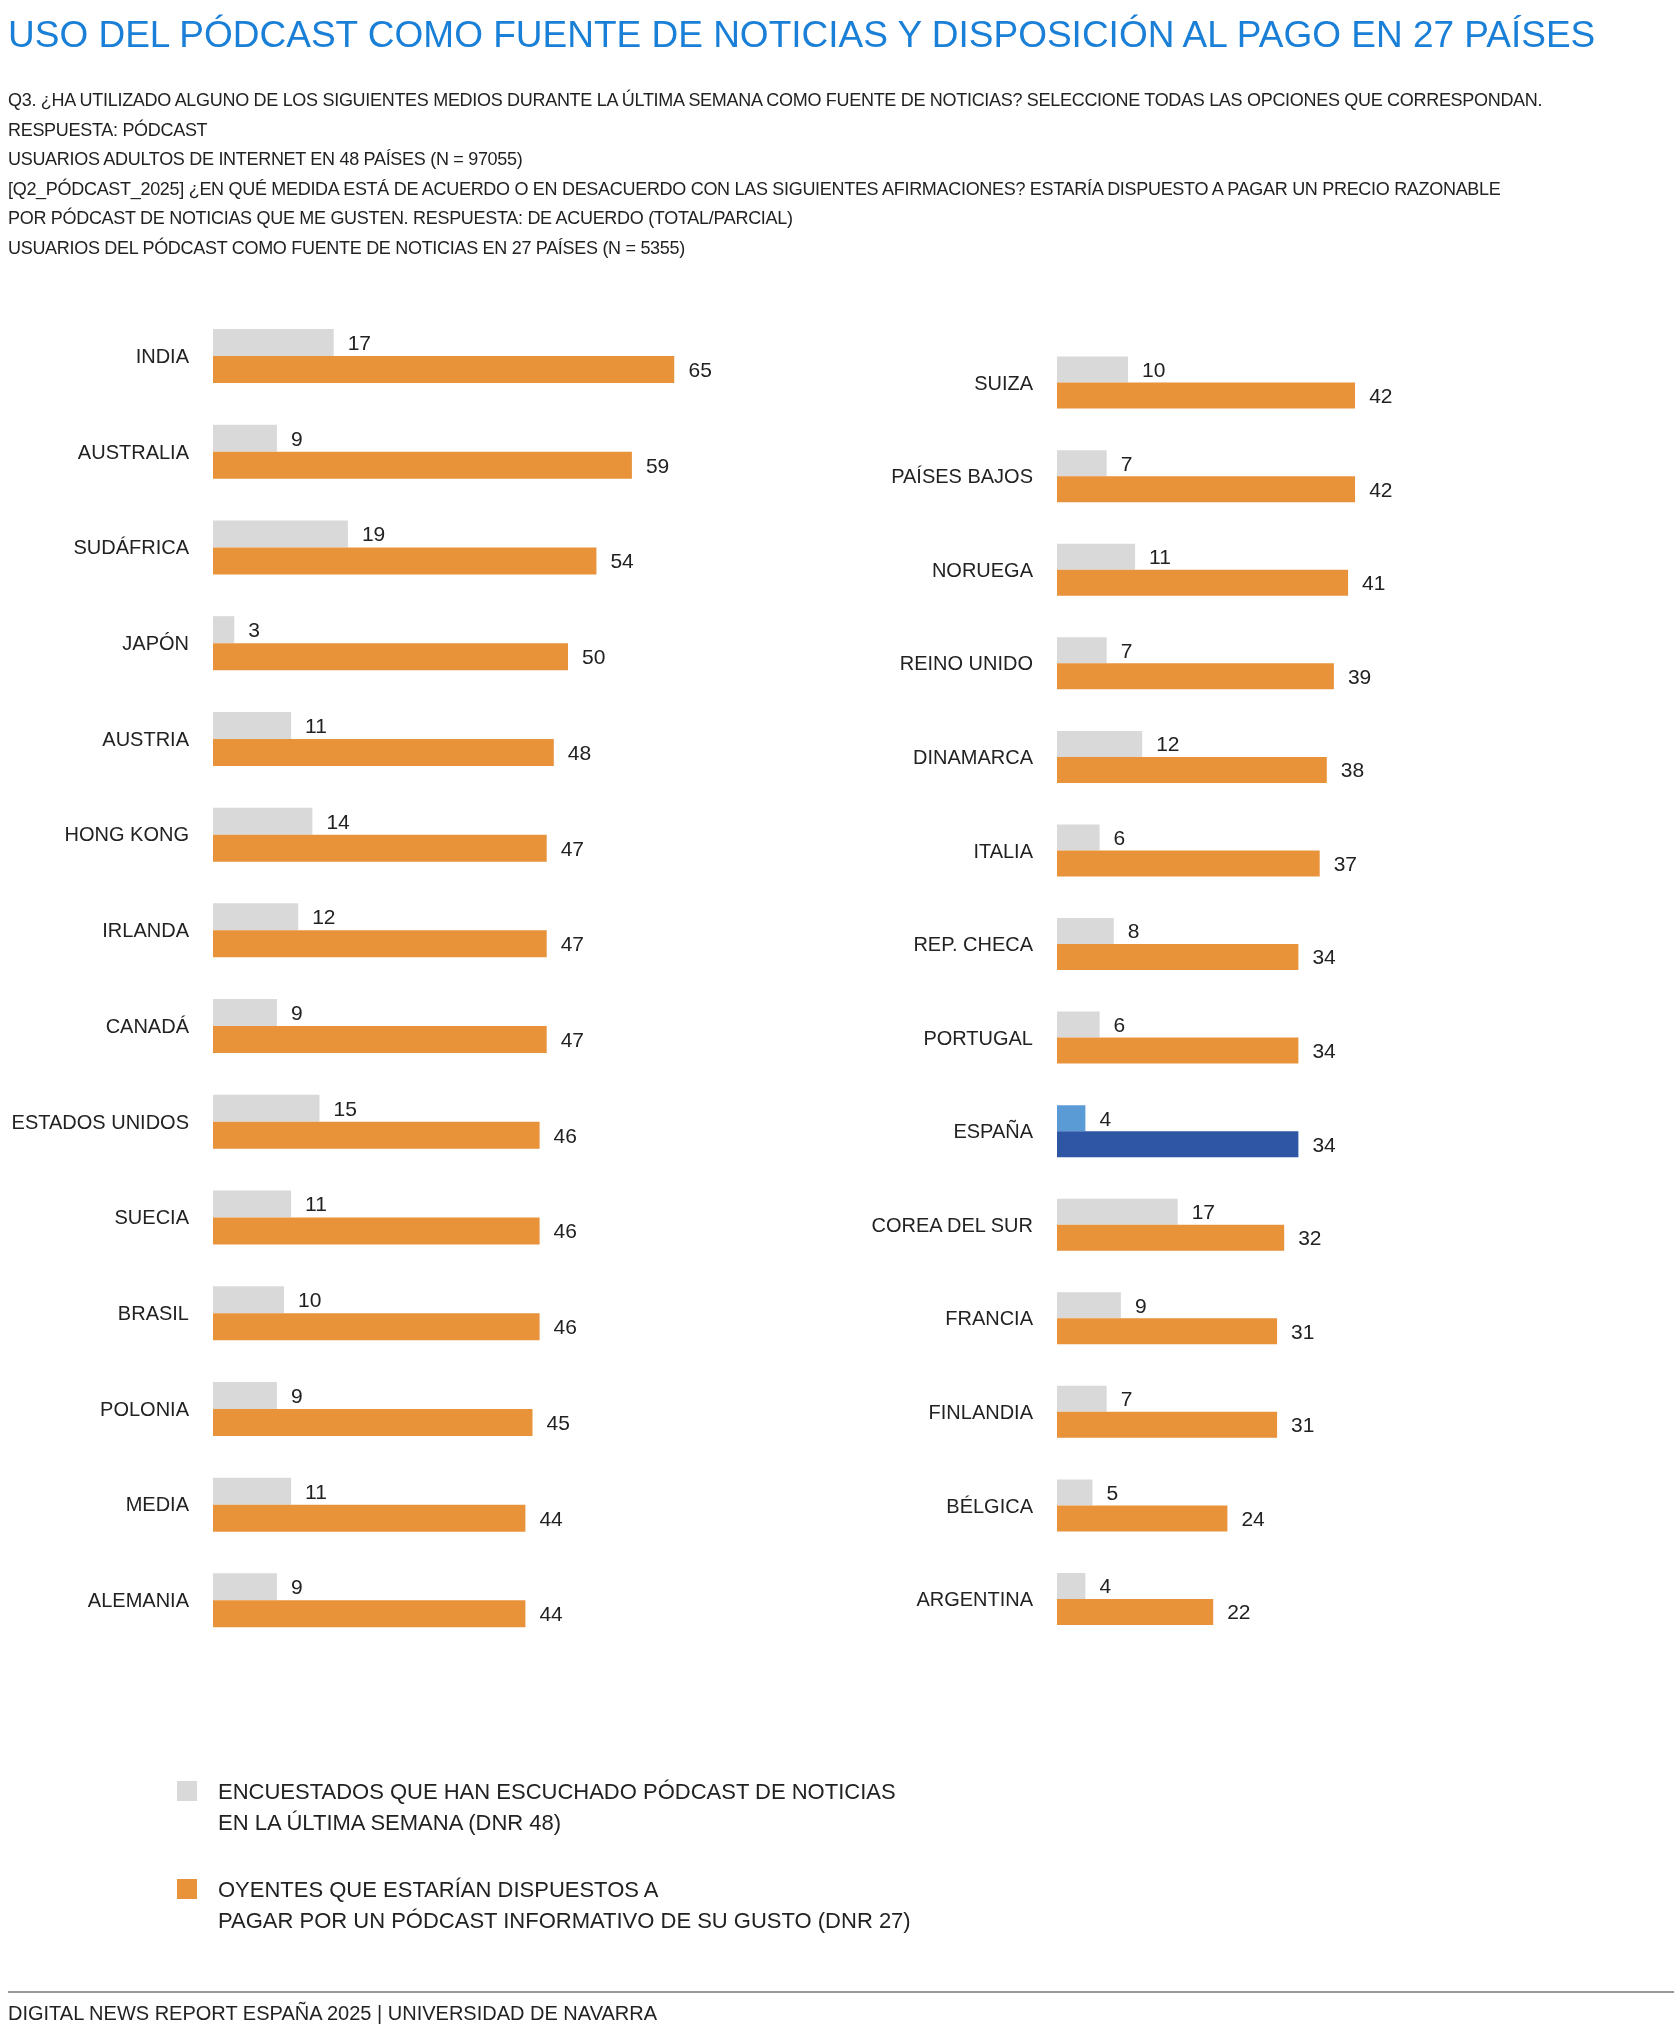 The image size is (1674, 2025). What do you see at coordinates (962, 476) in the screenshot?
I see `y-tick-label: PAÍSES BAJOS` at bounding box center [962, 476].